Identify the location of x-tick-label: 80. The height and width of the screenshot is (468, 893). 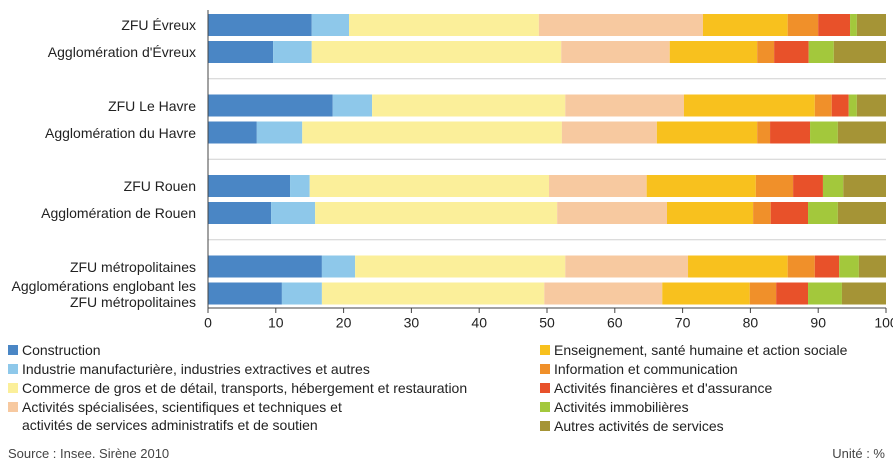
(751, 323).